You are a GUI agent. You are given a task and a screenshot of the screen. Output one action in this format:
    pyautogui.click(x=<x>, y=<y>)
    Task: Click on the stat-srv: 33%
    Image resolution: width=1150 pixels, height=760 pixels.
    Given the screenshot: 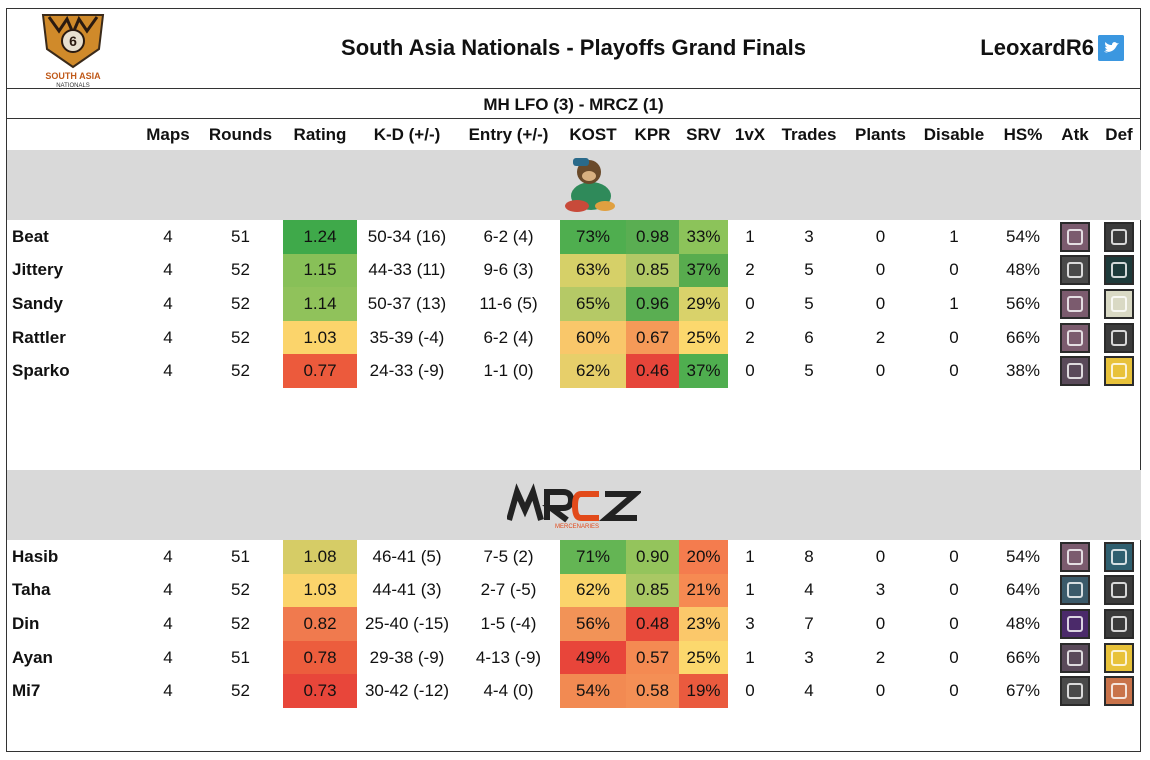 What is the action you would take?
    pyautogui.click(x=703, y=237)
    